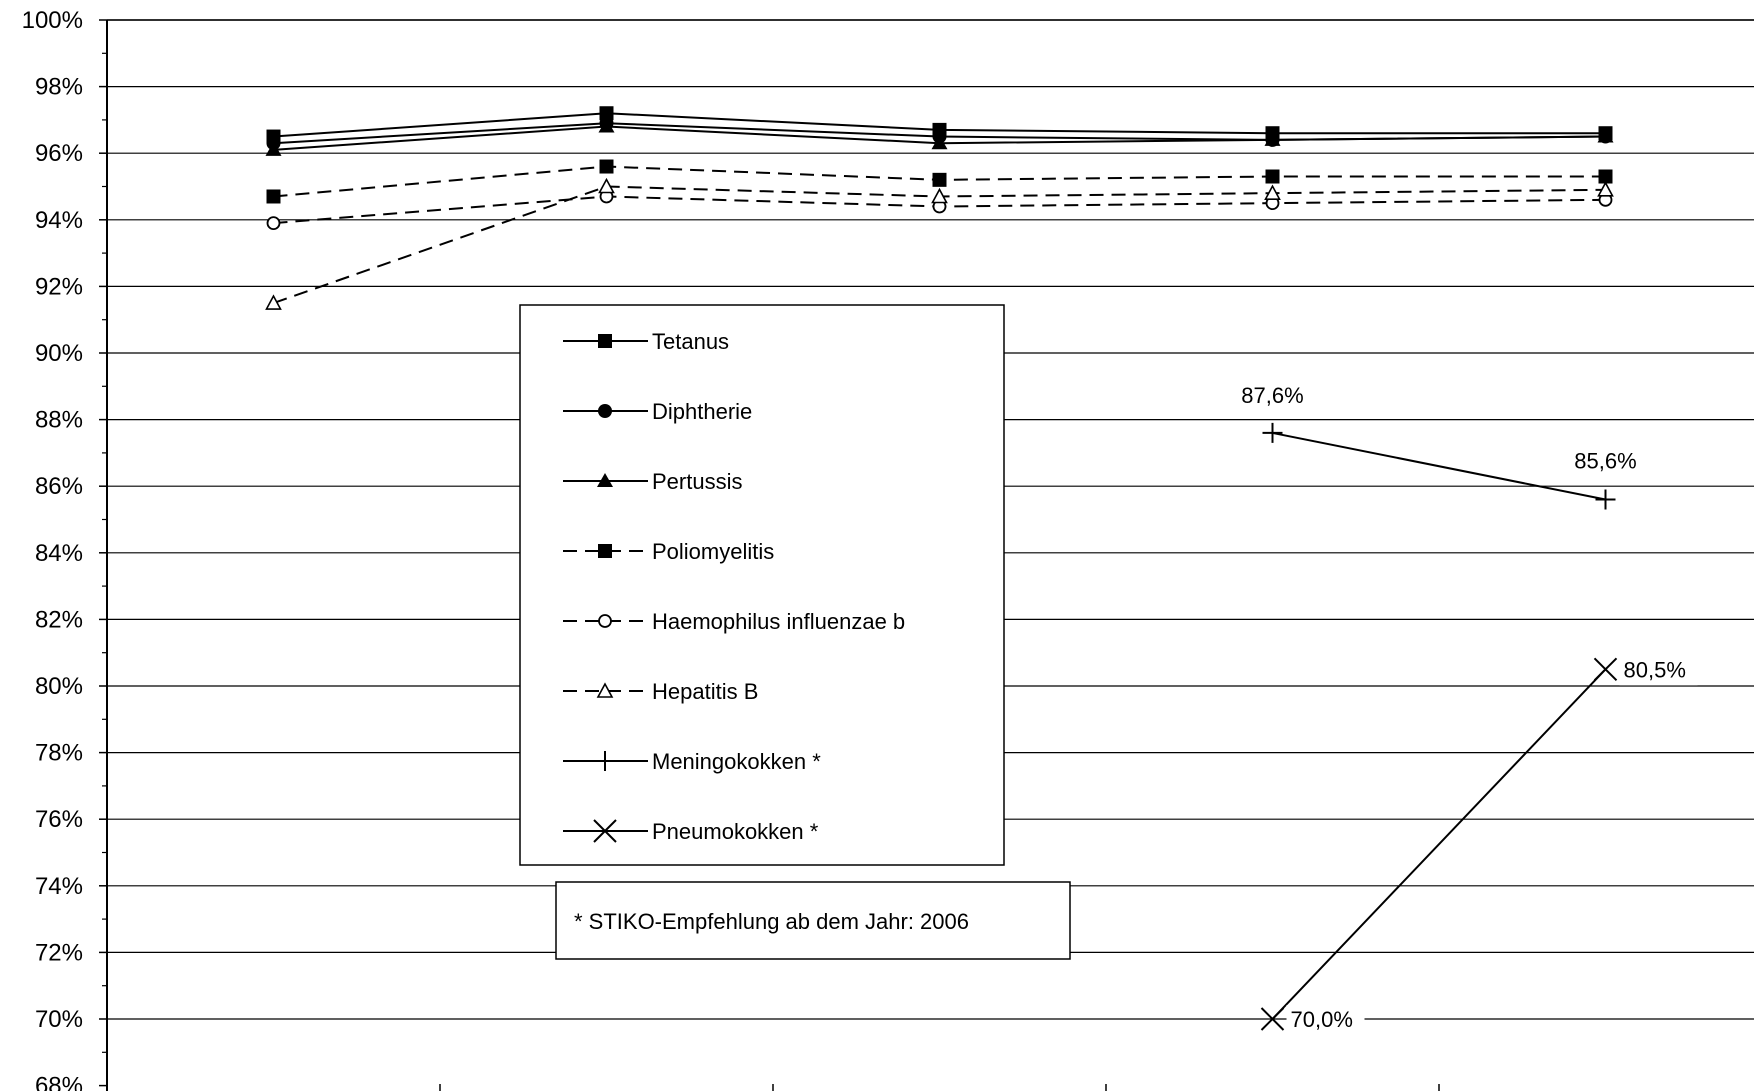 The image size is (1754, 1091). What do you see at coordinates (1655, 669) in the screenshot?
I see `data-label: 80,5%` at bounding box center [1655, 669].